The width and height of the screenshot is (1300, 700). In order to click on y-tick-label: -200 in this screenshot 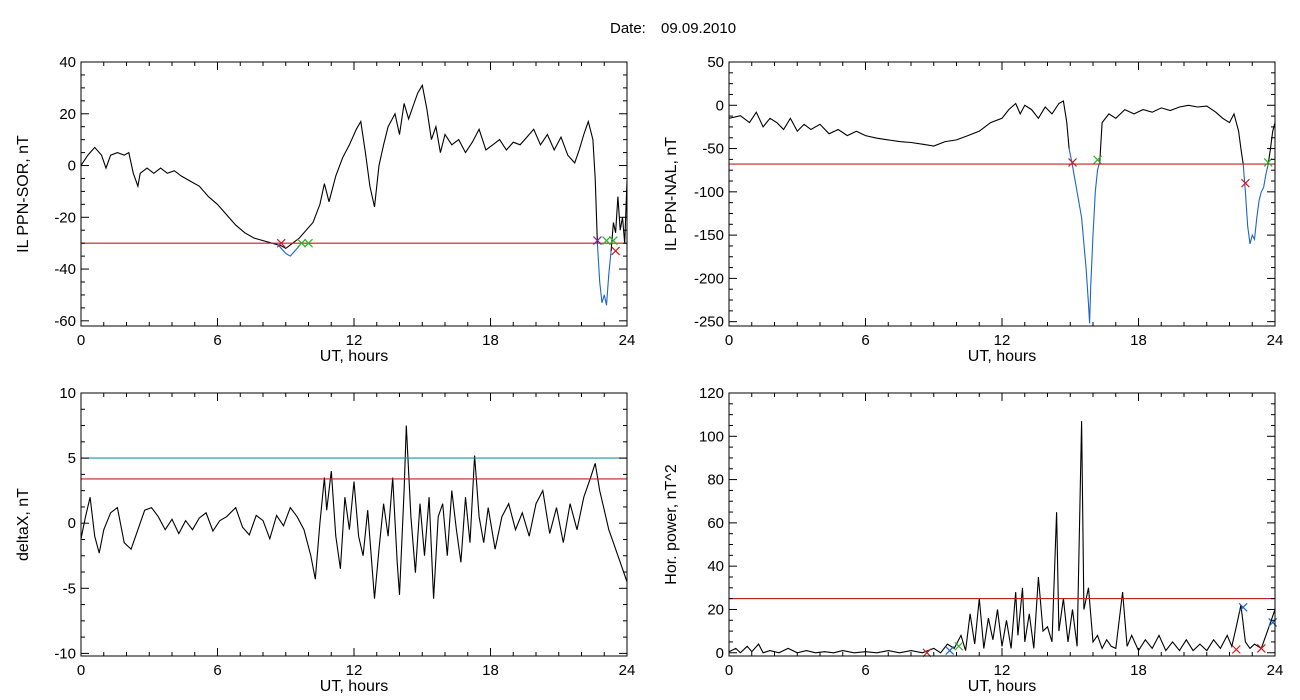, I will do `click(709, 278)`.